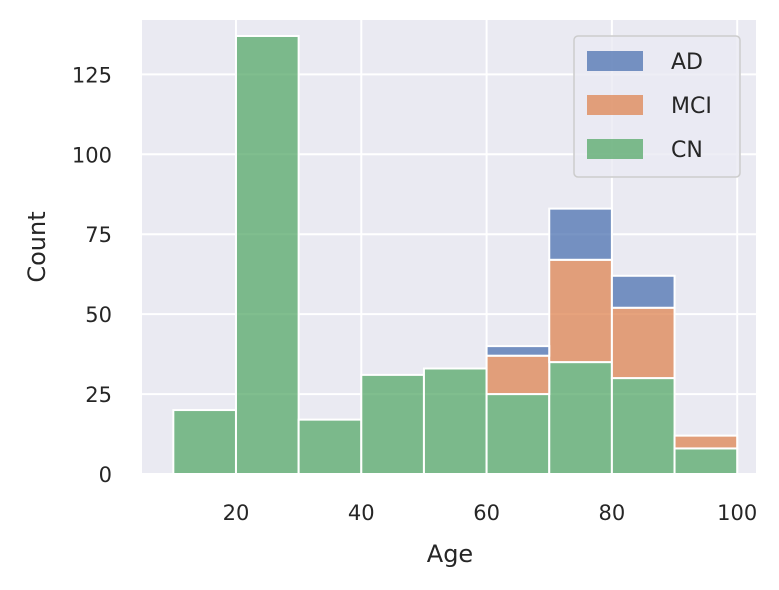 The height and width of the screenshot is (590, 779). What do you see at coordinates (37, 246) in the screenshot?
I see `y-axis-label: Count` at bounding box center [37, 246].